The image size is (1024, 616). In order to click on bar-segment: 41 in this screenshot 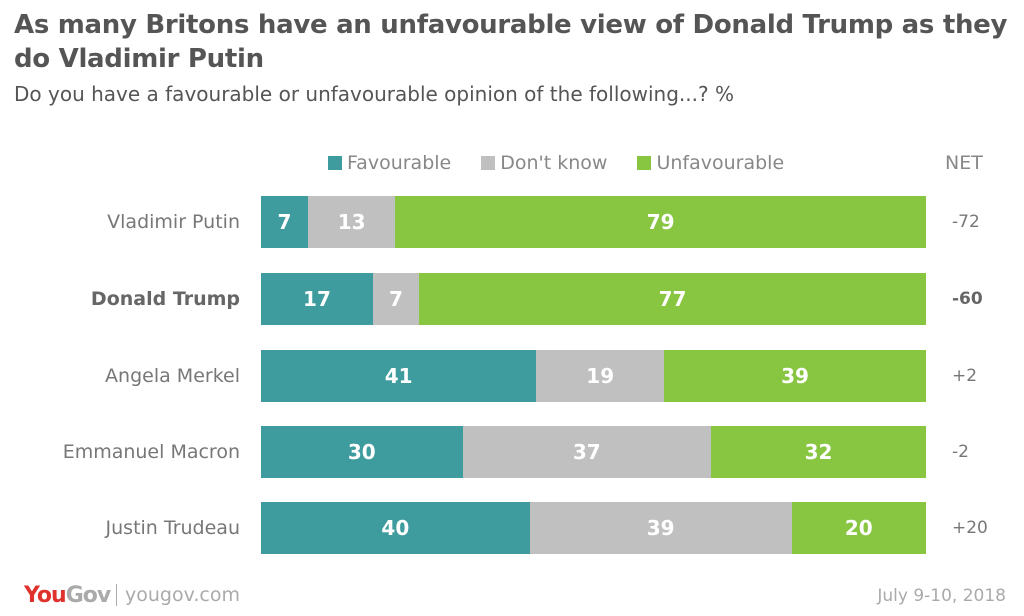, I will do `click(399, 376)`.